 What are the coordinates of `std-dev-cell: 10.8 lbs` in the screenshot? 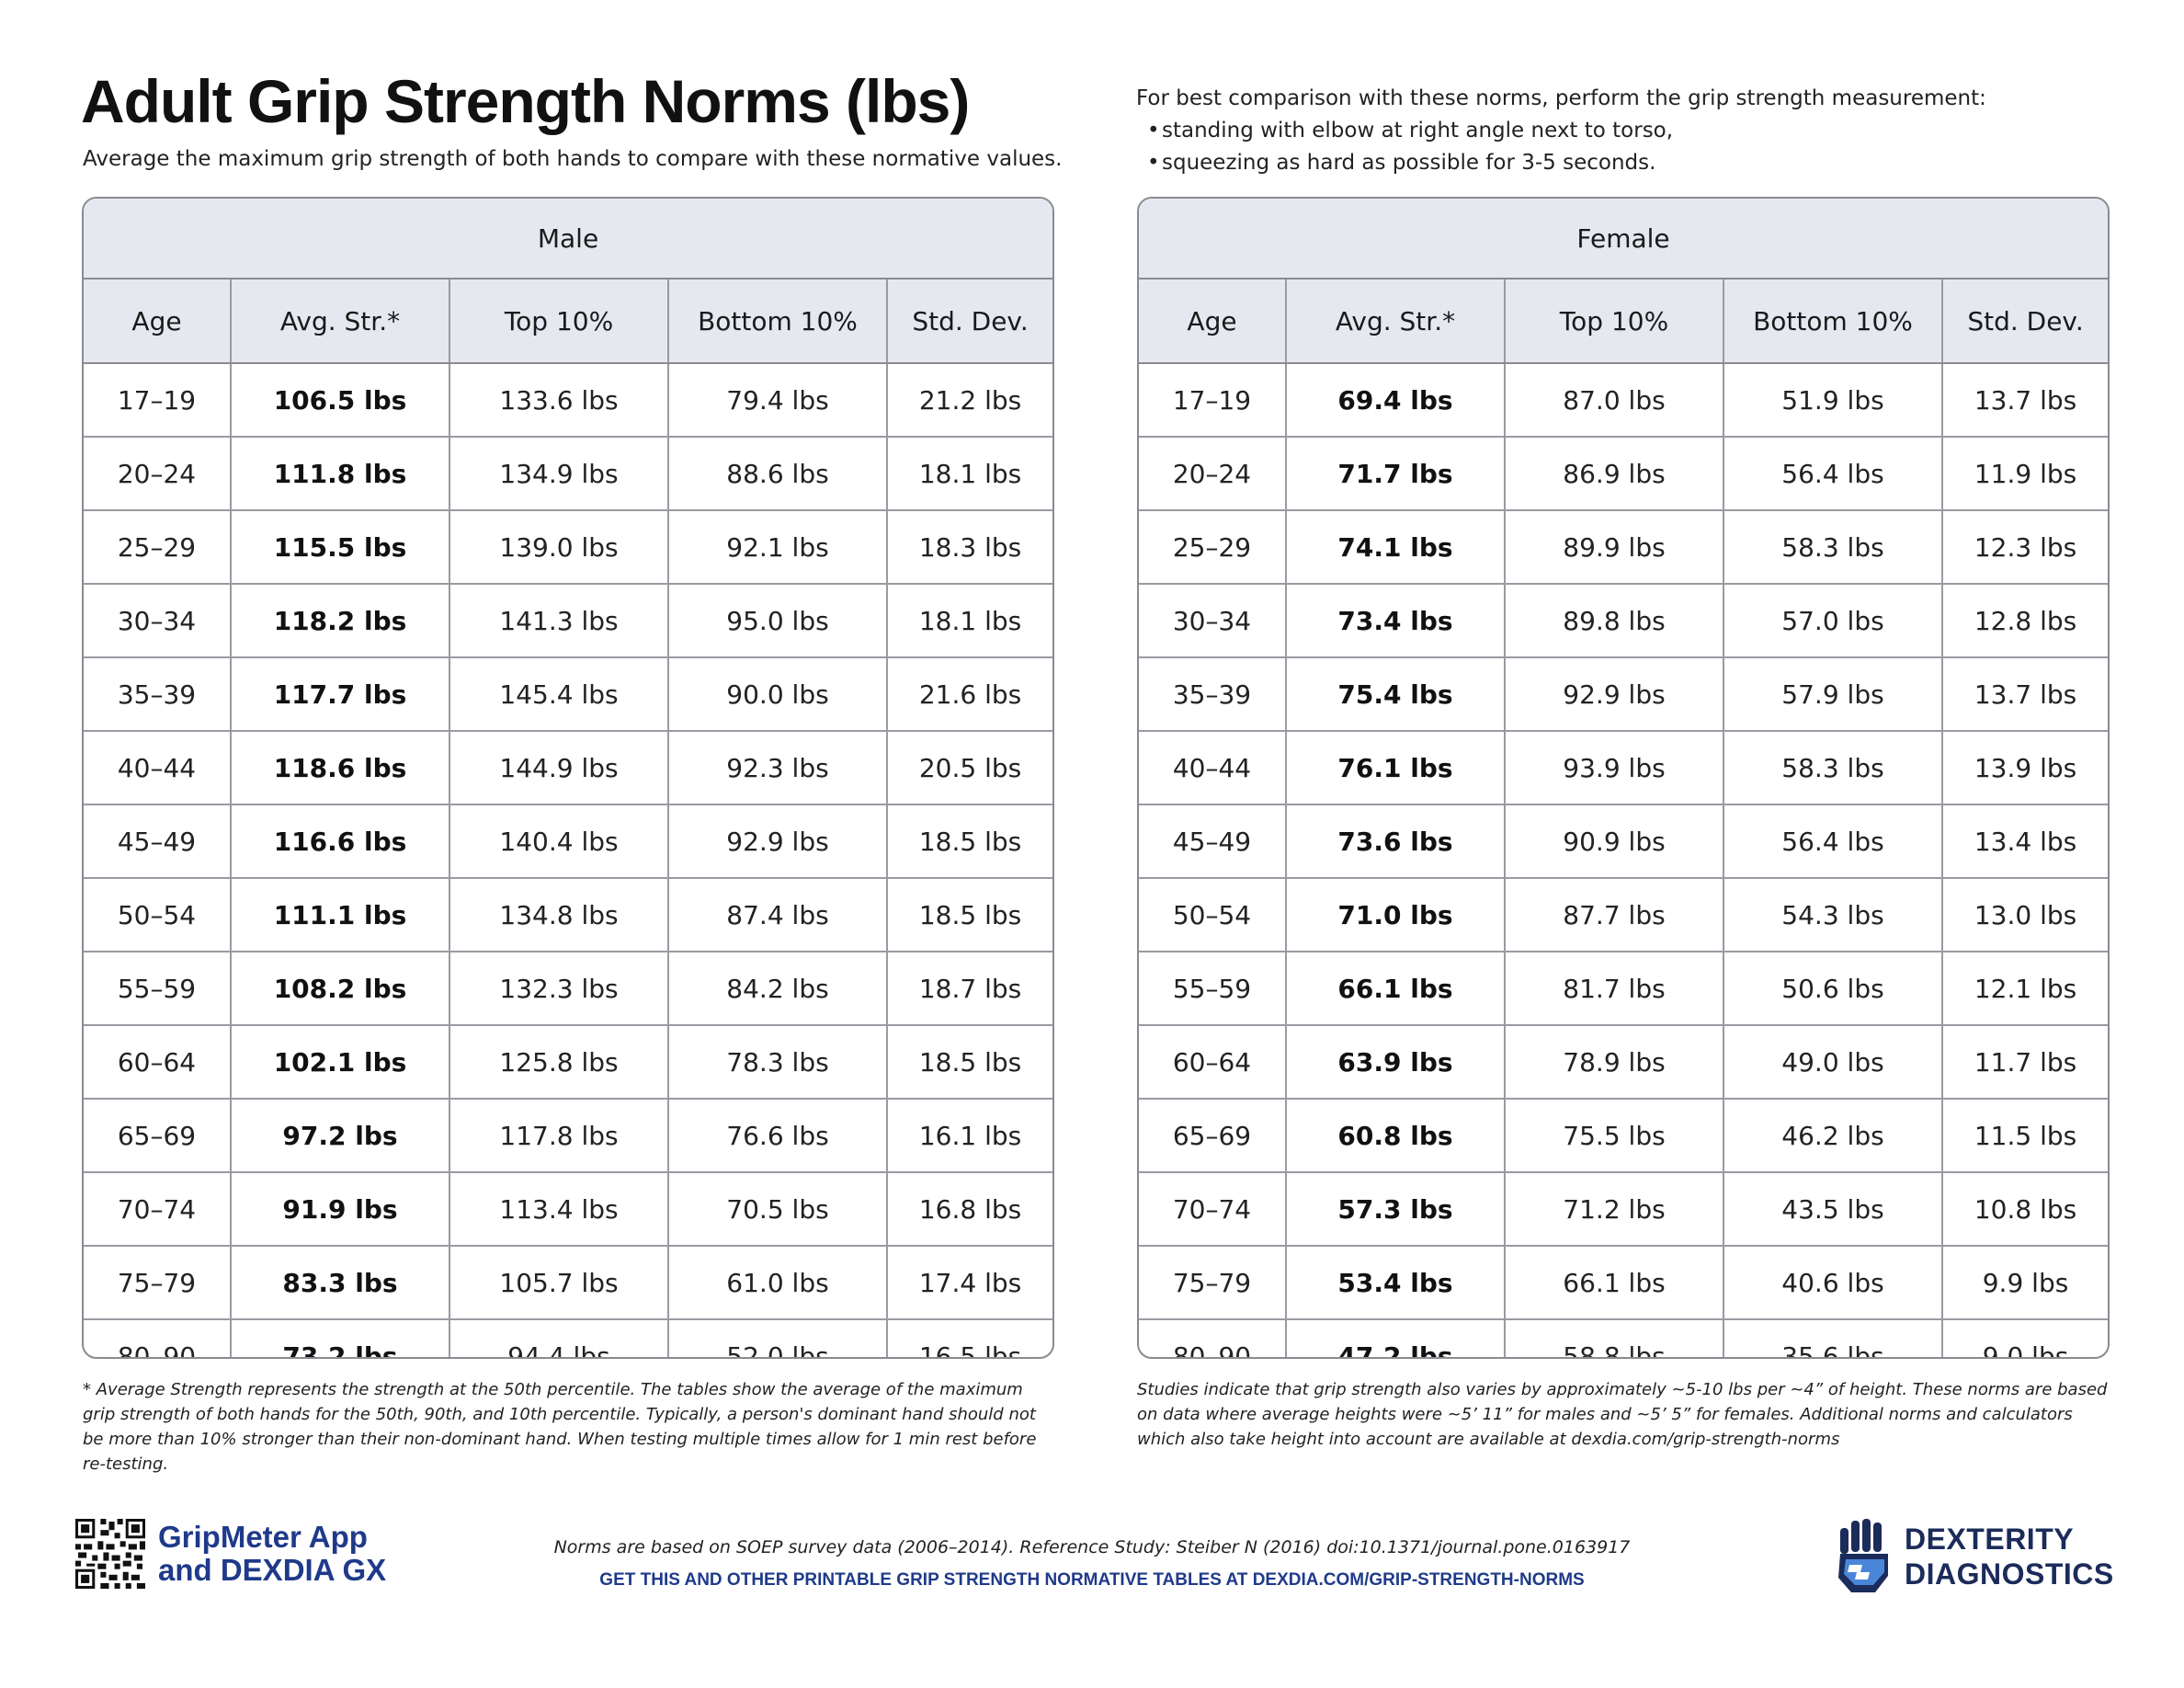 It's located at (2025, 1210).